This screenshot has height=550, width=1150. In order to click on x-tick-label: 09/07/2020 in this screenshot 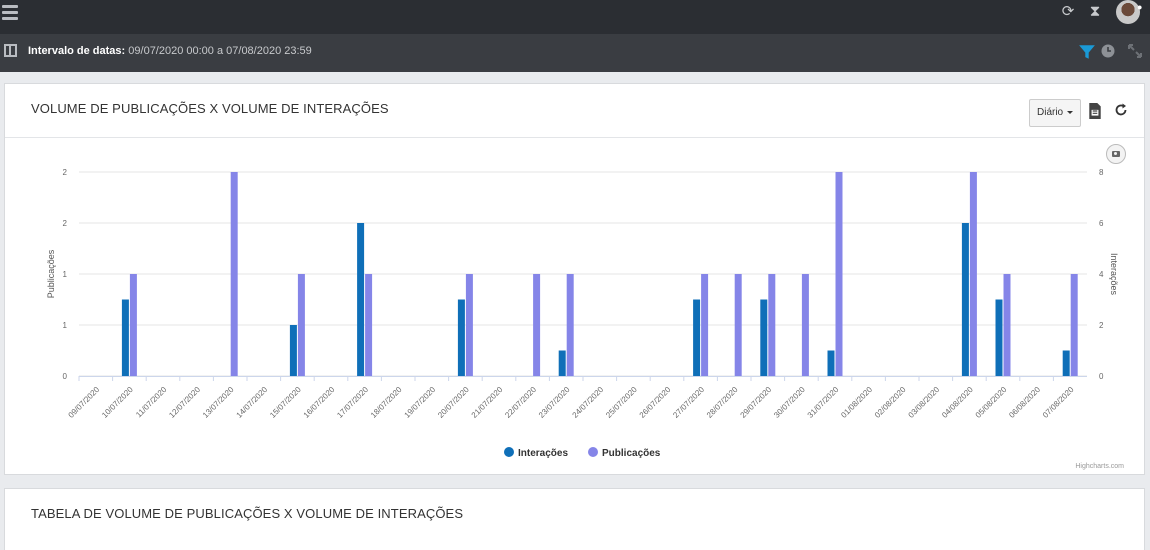, I will do `click(84, 402)`.